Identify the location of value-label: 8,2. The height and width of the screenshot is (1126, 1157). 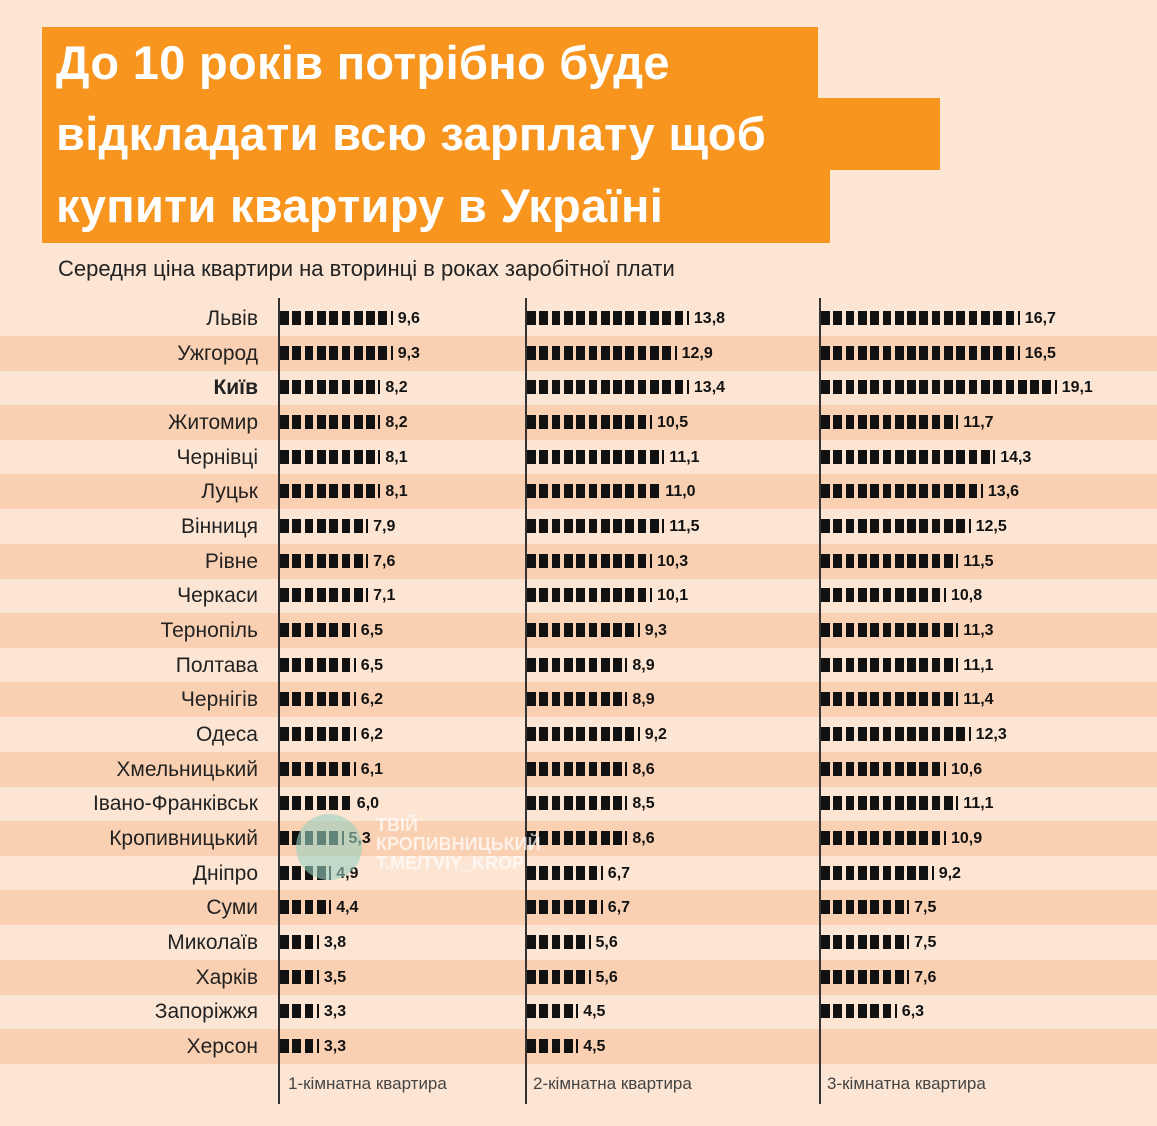
(396, 388).